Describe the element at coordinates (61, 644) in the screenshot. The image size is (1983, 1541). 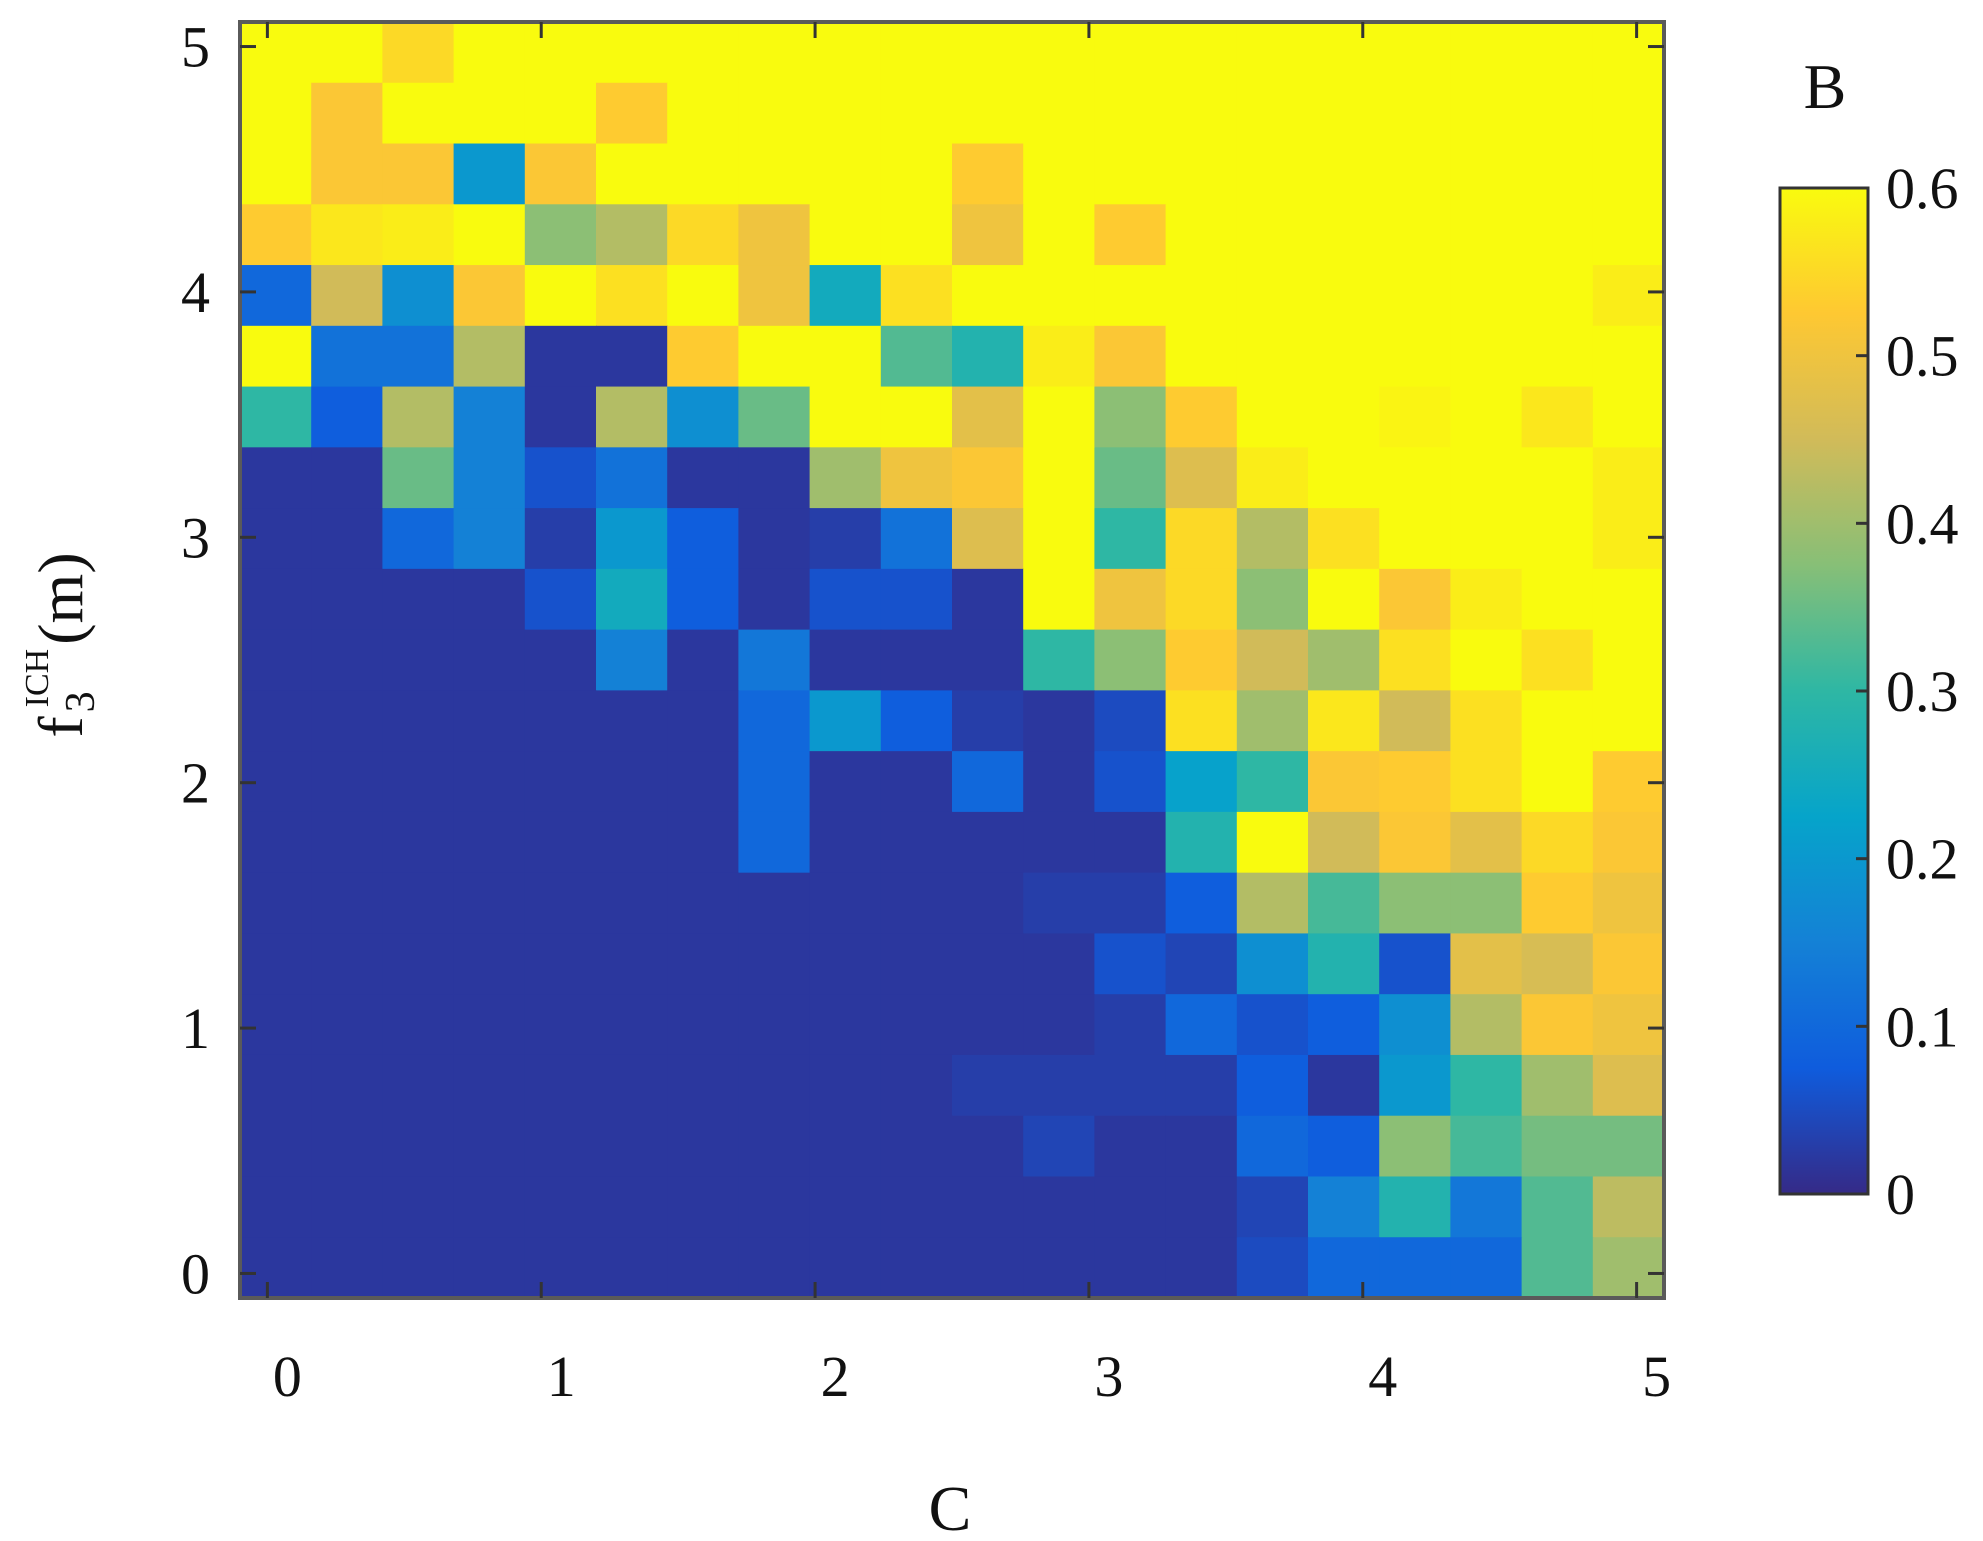
I see `y-axis-title: f 3 ICH (m)` at that location.